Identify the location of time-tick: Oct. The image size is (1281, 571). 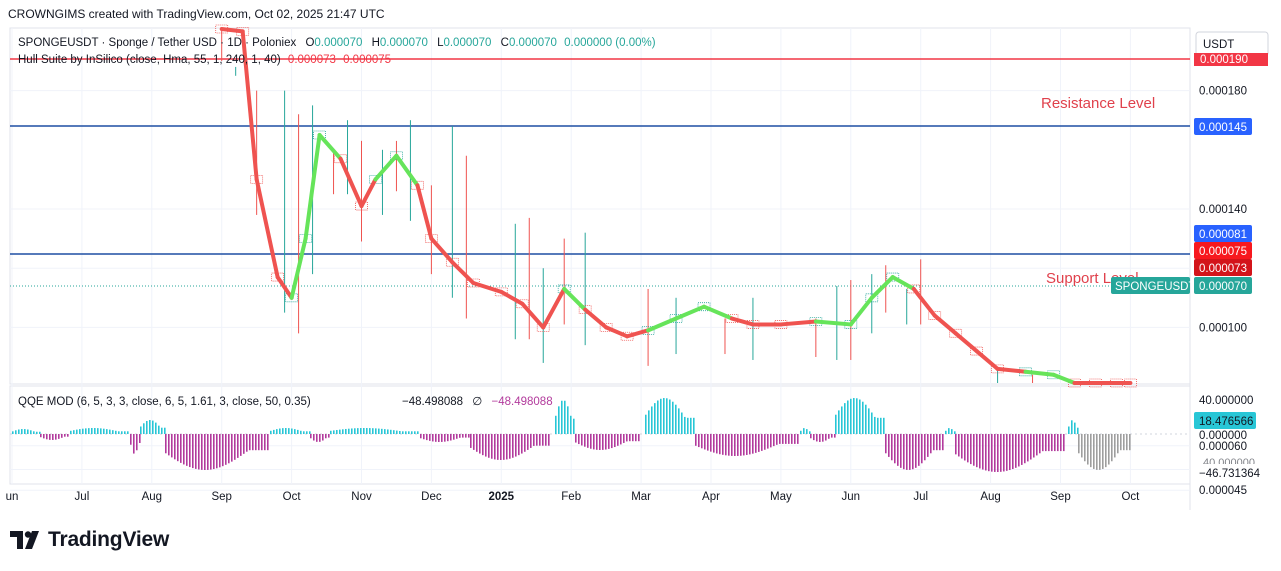
(292, 497).